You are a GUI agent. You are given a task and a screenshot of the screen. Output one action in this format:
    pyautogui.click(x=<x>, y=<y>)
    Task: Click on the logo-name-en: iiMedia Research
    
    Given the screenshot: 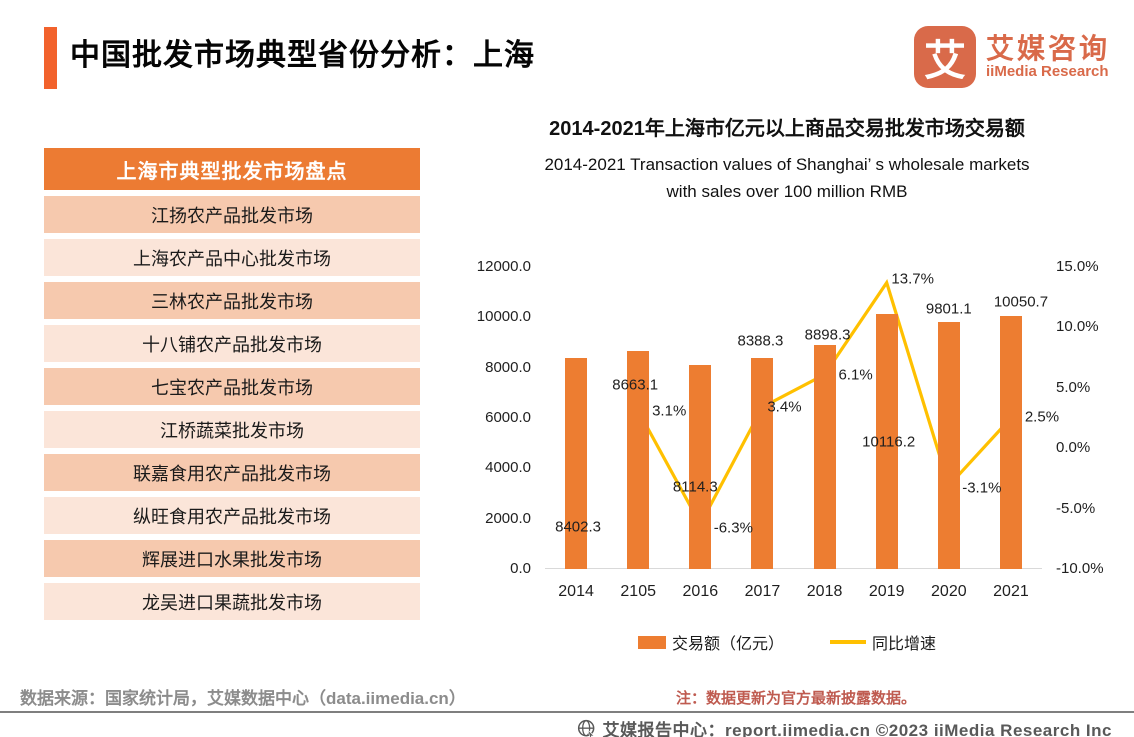 What is the action you would take?
    pyautogui.click(x=1047, y=71)
    